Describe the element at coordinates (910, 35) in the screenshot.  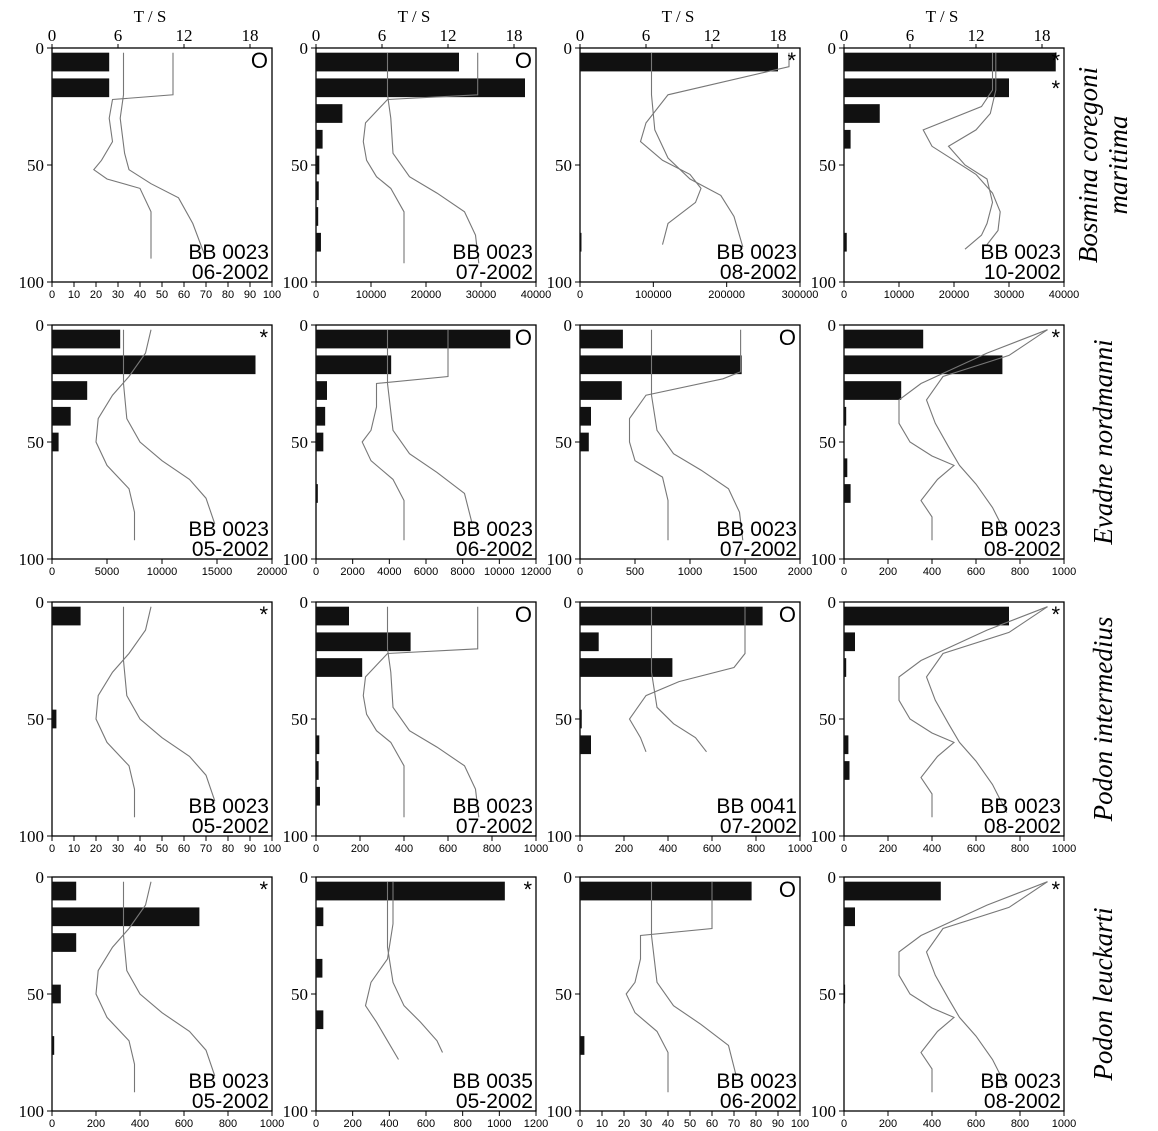
I see `ts-tick-label: 6` at that location.